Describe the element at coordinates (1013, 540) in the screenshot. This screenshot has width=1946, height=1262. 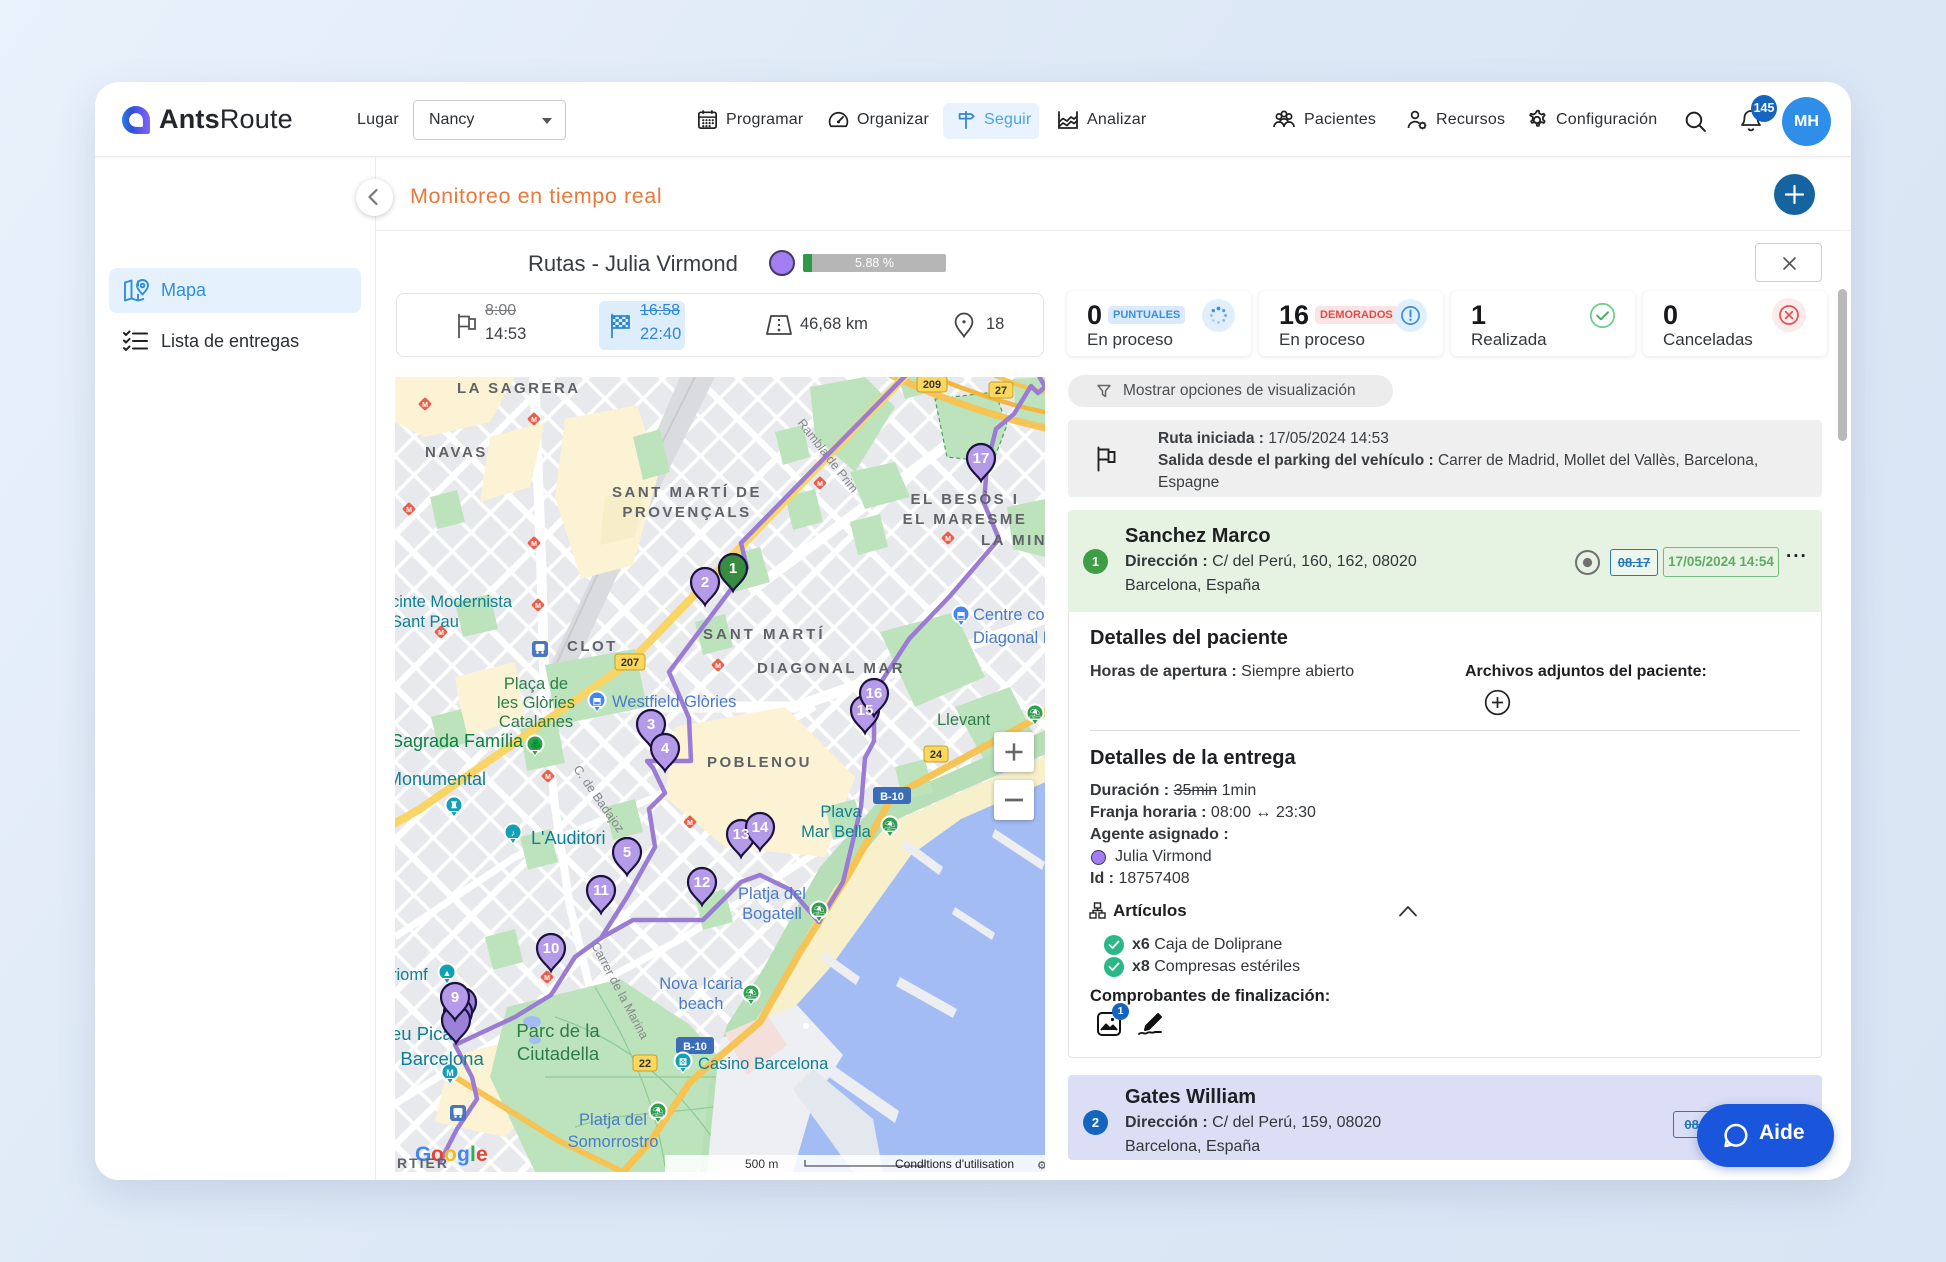
I see `svg-text: LA MINA` at that location.